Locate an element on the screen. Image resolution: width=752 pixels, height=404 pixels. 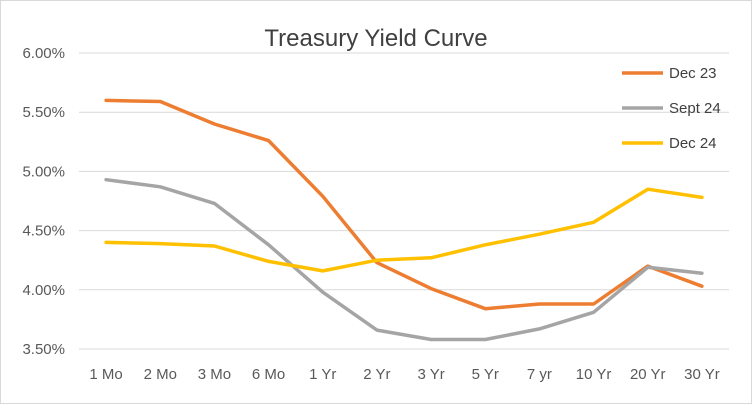
legend-label: Dec 23 is located at coordinates (693, 73).